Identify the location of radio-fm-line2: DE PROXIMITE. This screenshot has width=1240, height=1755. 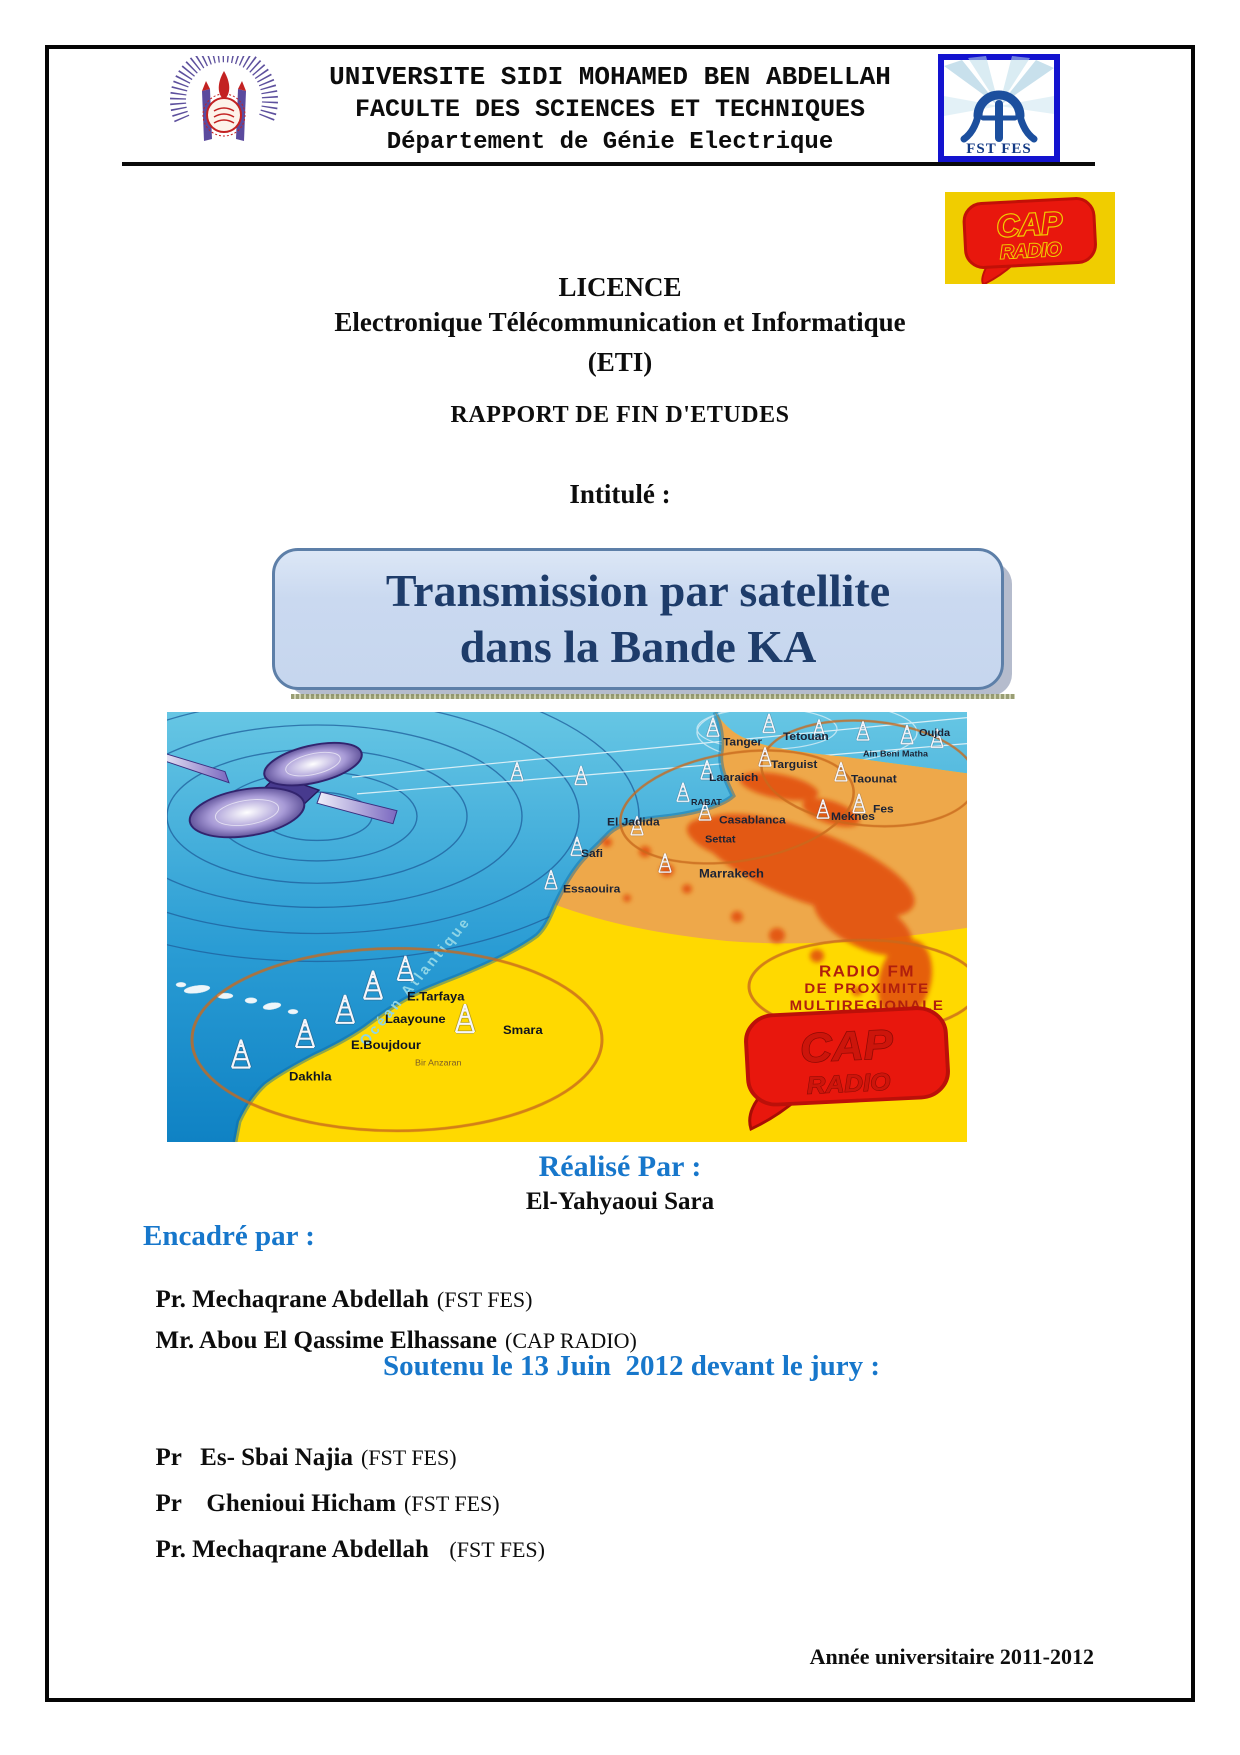
(866, 989).